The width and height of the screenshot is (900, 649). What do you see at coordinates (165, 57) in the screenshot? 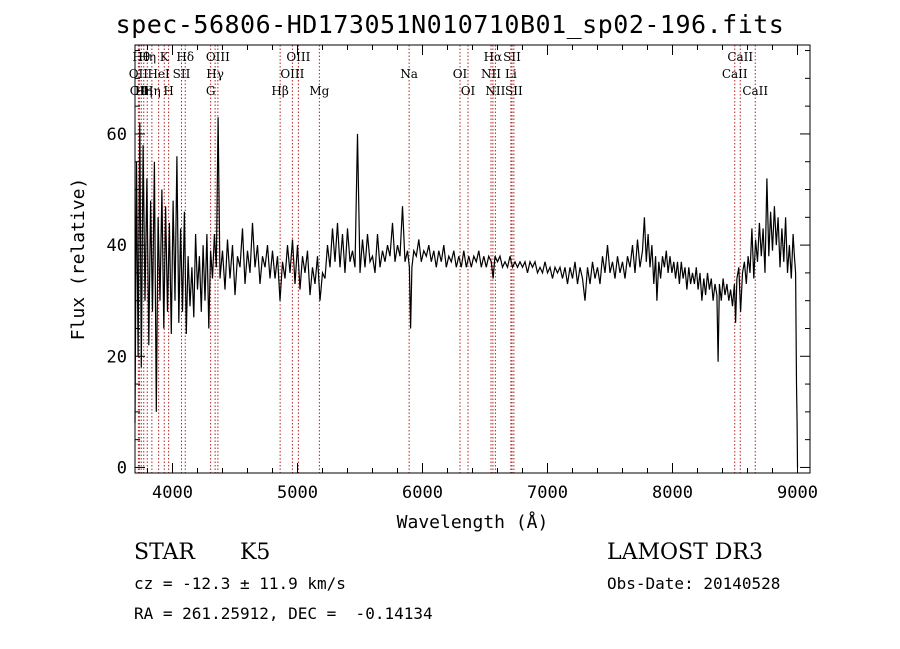
I see `spectral-line-label: K` at bounding box center [165, 57].